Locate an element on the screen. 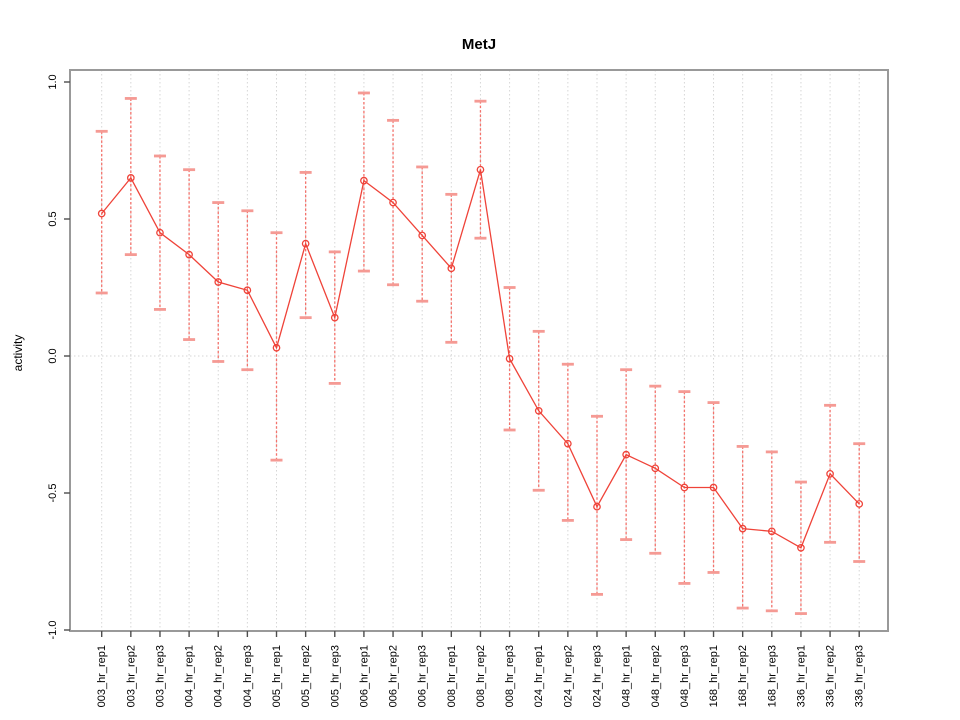  x-tick-label: 024_hr_rep1 is located at coordinates (539, 676).